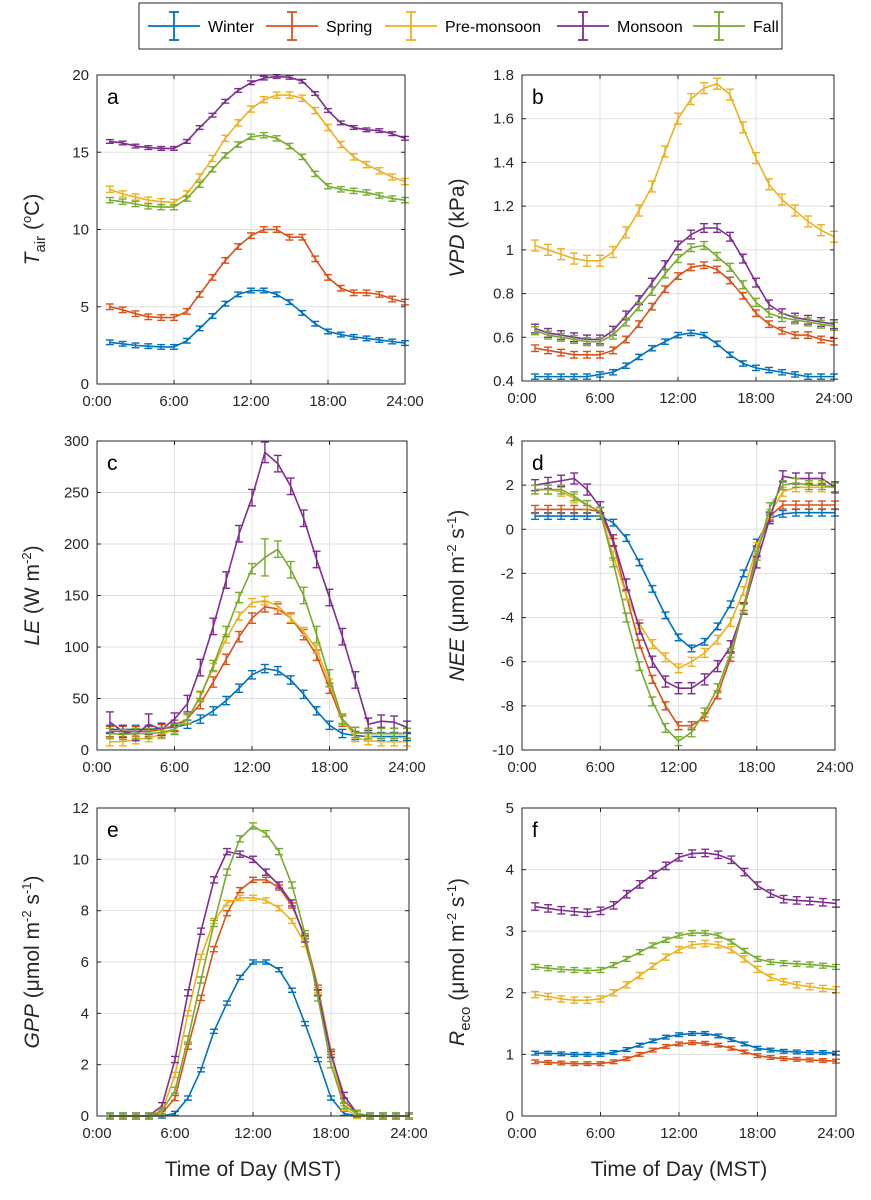 The image size is (871, 1200). I want to click on panel-letter: a, so click(113, 97).